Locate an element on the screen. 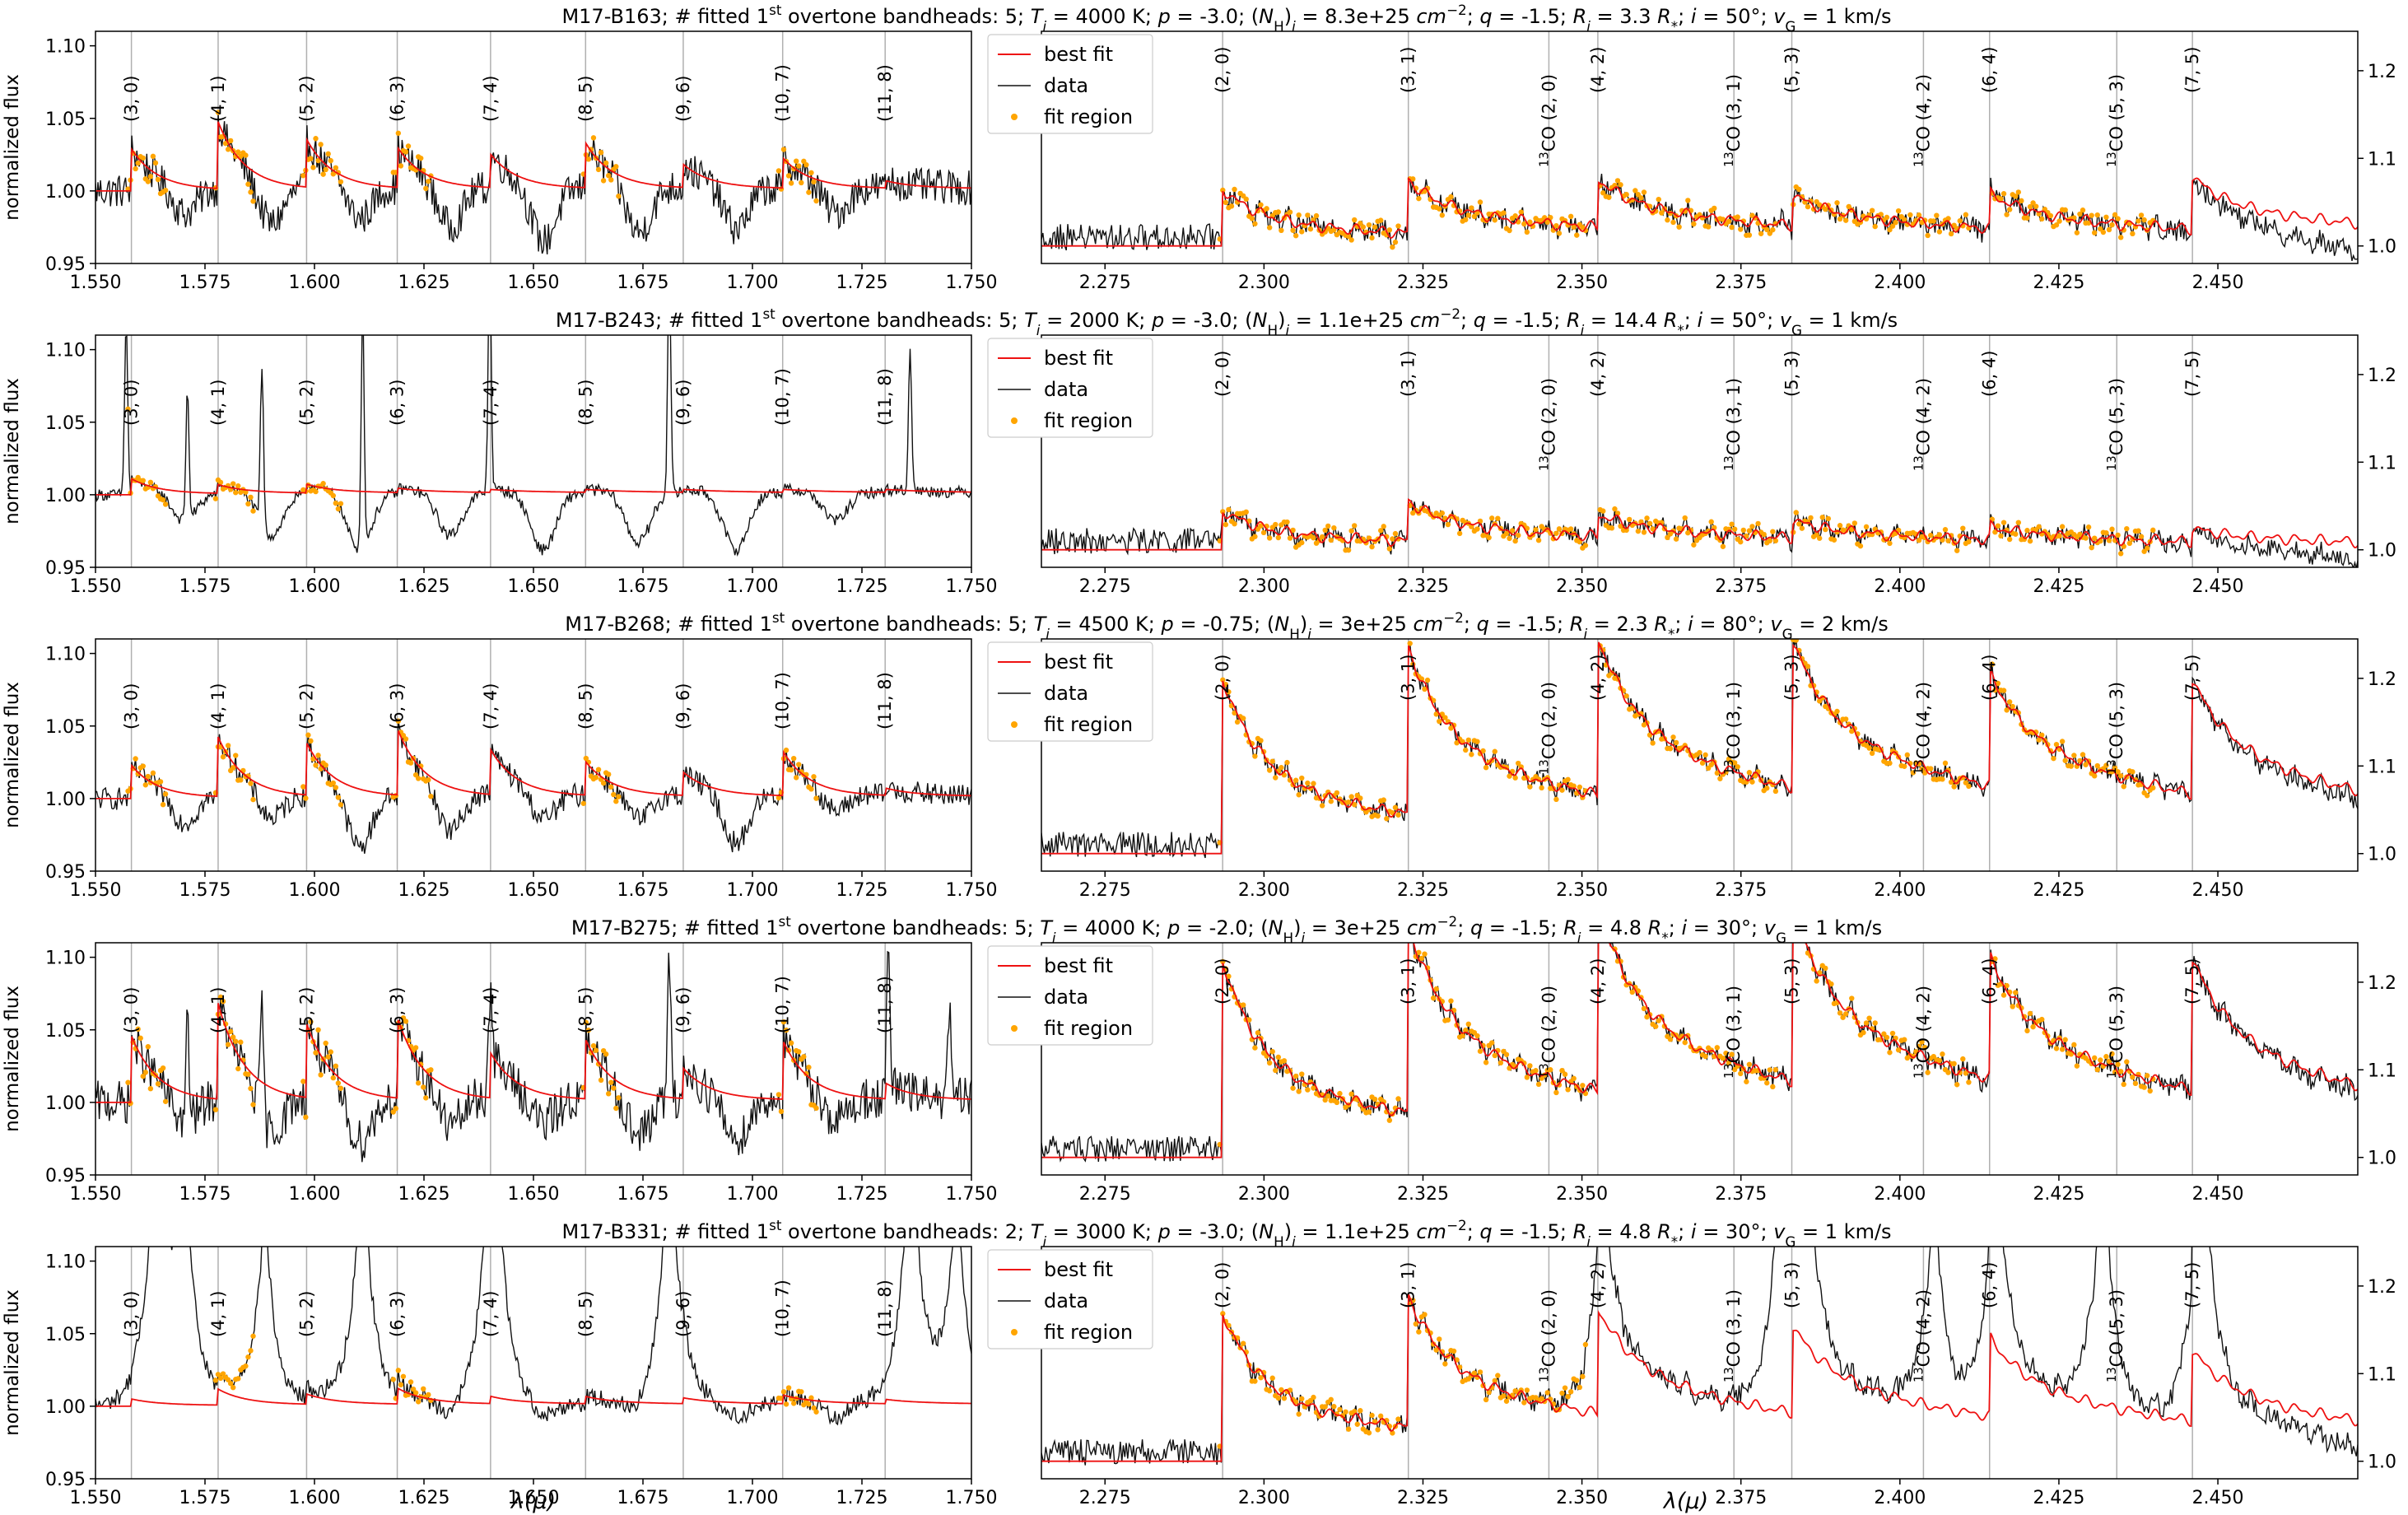 Image resolution: width=2408 pixels, height=1515 pixels. legend-box is located at coordinates (1070, 996).